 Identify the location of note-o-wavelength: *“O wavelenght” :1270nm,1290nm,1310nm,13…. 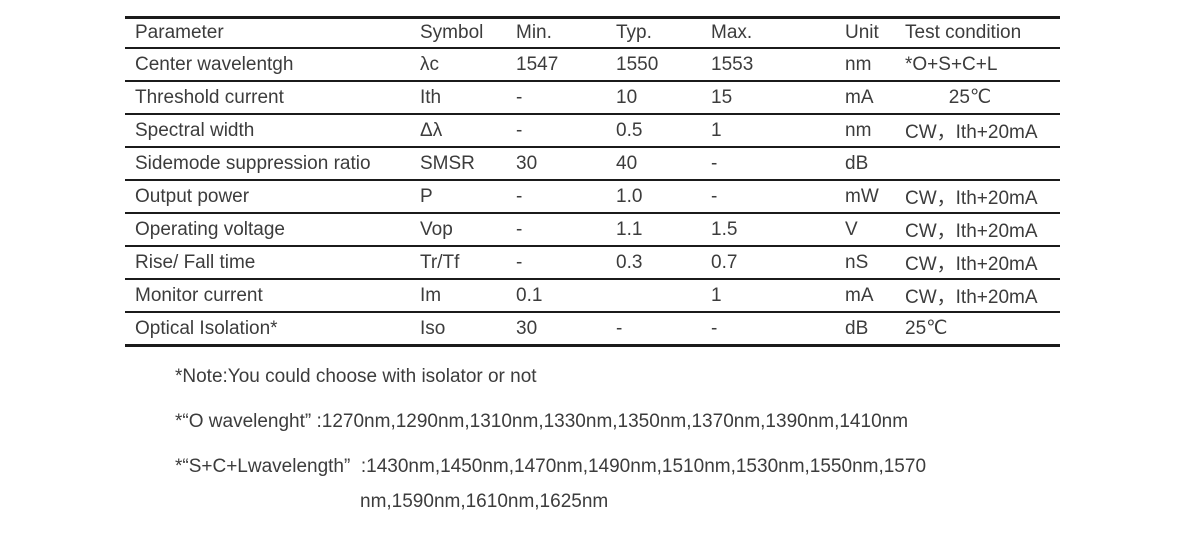
(542, 421).